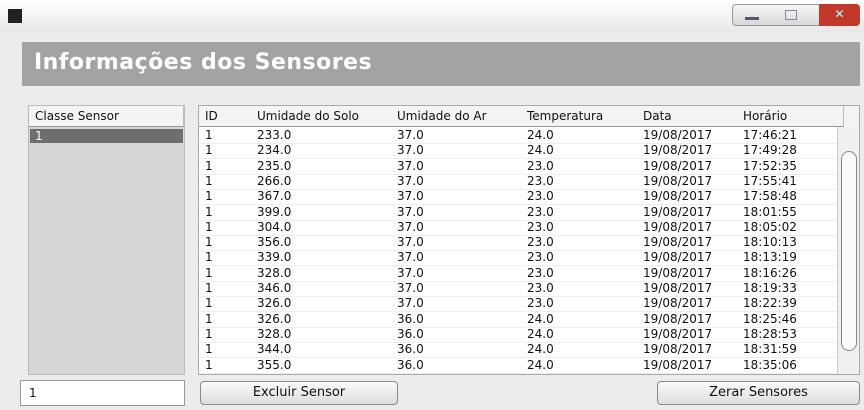 The width and height of the screenshot is (864, 410). Describe the element at coordinates (106, 240) in the screenshot. I see `sensor-list: Classe Sensor 1` at that location.